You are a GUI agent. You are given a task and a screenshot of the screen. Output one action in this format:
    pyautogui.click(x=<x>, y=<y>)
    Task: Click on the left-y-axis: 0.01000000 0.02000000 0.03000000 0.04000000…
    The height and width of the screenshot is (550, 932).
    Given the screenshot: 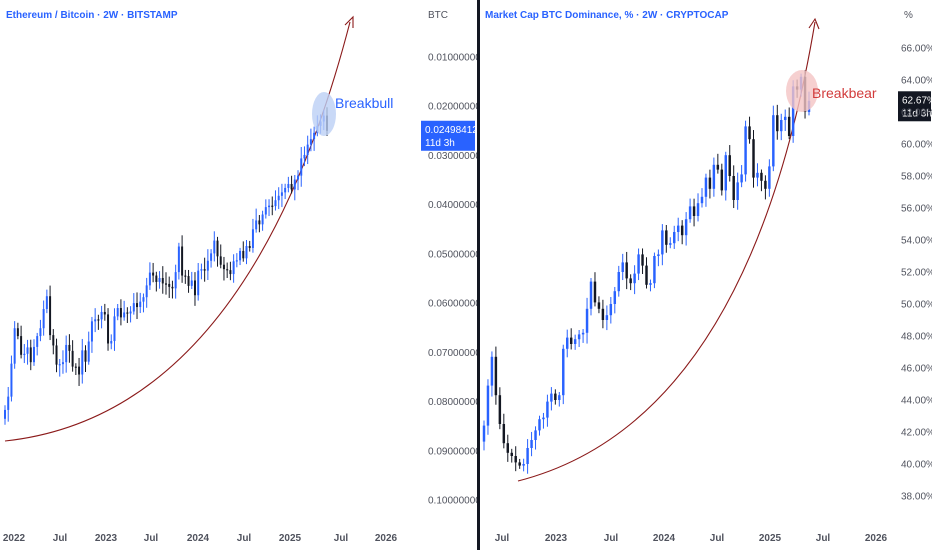 What is the action you would take?
    pyautogui.click(x=452, y=280)
    